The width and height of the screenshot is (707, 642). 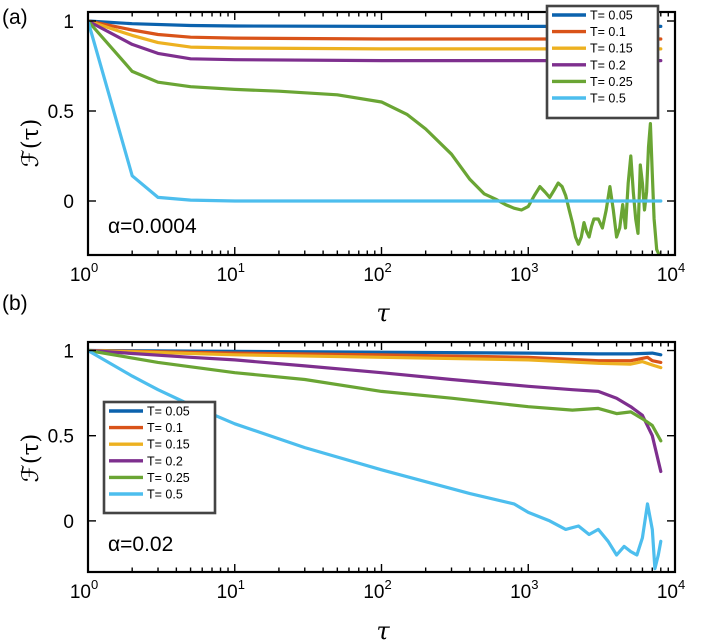 I want to click on x-tick-label-a-1: 10¹, so click(x=231, y=273).